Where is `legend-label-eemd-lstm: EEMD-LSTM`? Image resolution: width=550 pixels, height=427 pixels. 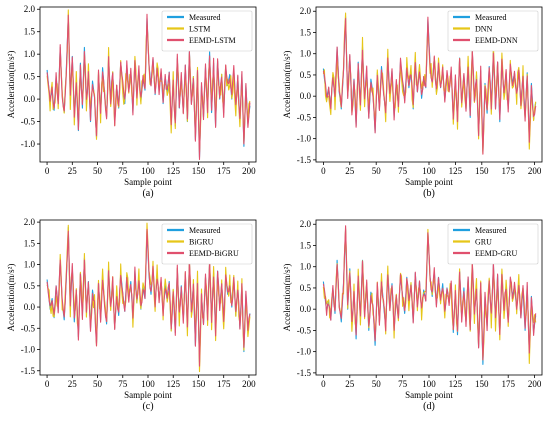
legend-label-eemd-lstm: EEMD-LSTM is located at coordinates (212, 40).